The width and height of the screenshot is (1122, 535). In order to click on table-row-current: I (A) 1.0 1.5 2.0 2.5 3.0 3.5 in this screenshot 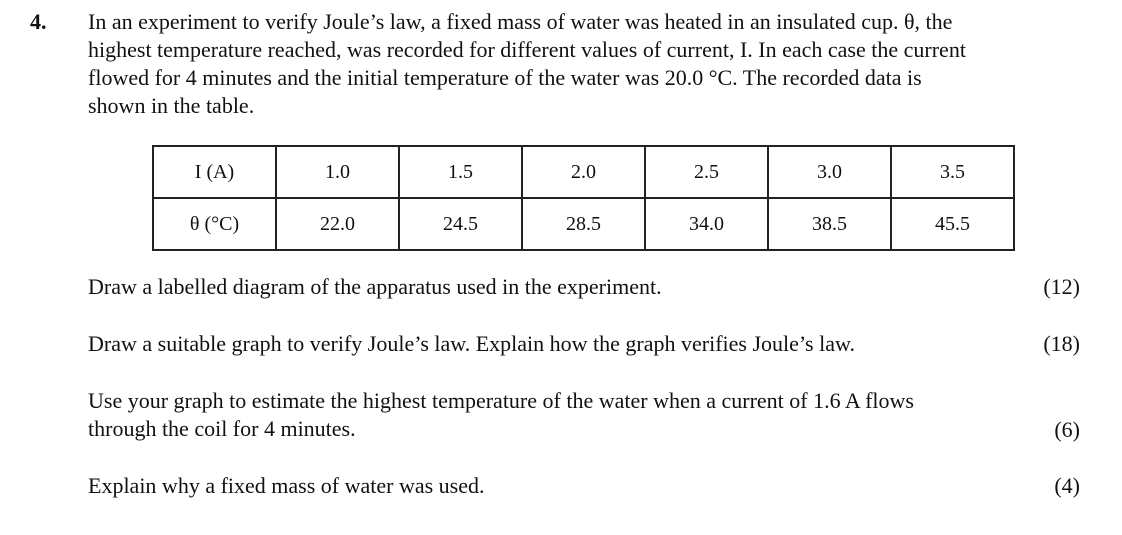, I will do `click(583, 172)`.